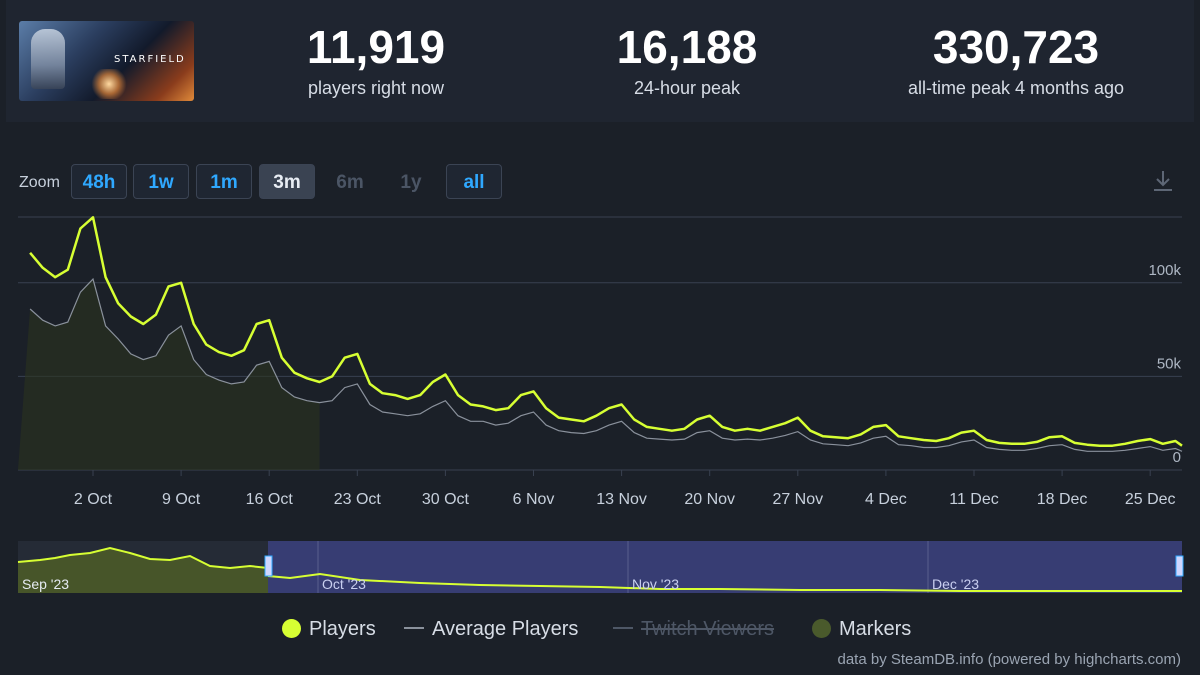  I want to click on x-tick-label: 18 Dec, so click(1062, 499).